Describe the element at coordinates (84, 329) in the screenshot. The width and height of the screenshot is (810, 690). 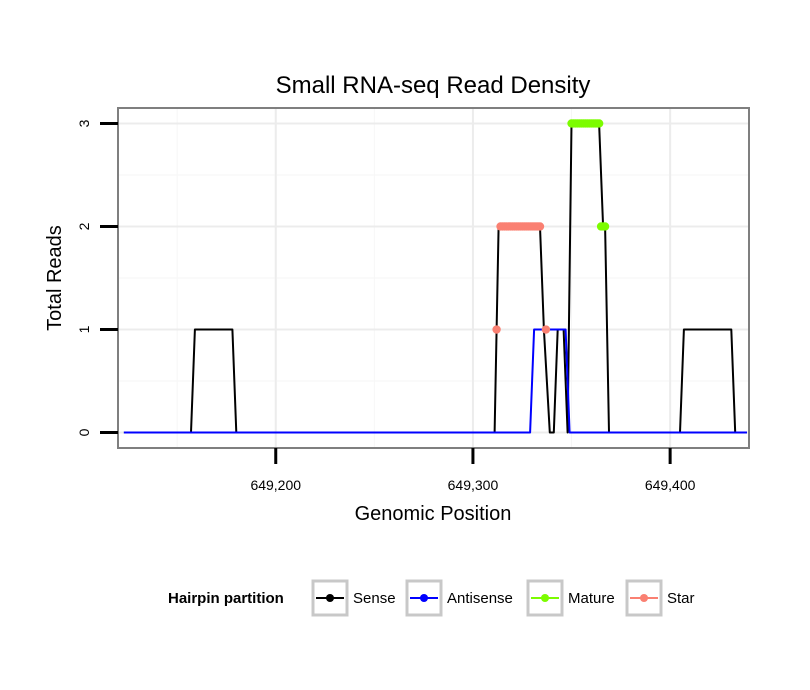
I see `y-tick-label: 1` at that location.